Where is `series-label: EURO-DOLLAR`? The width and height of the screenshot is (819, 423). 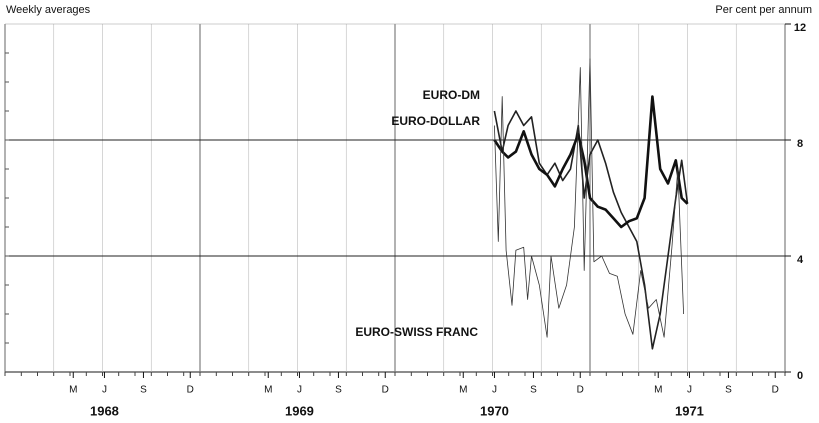 series-label: EURO-DOLLAR is located at coordinates (435, 121).